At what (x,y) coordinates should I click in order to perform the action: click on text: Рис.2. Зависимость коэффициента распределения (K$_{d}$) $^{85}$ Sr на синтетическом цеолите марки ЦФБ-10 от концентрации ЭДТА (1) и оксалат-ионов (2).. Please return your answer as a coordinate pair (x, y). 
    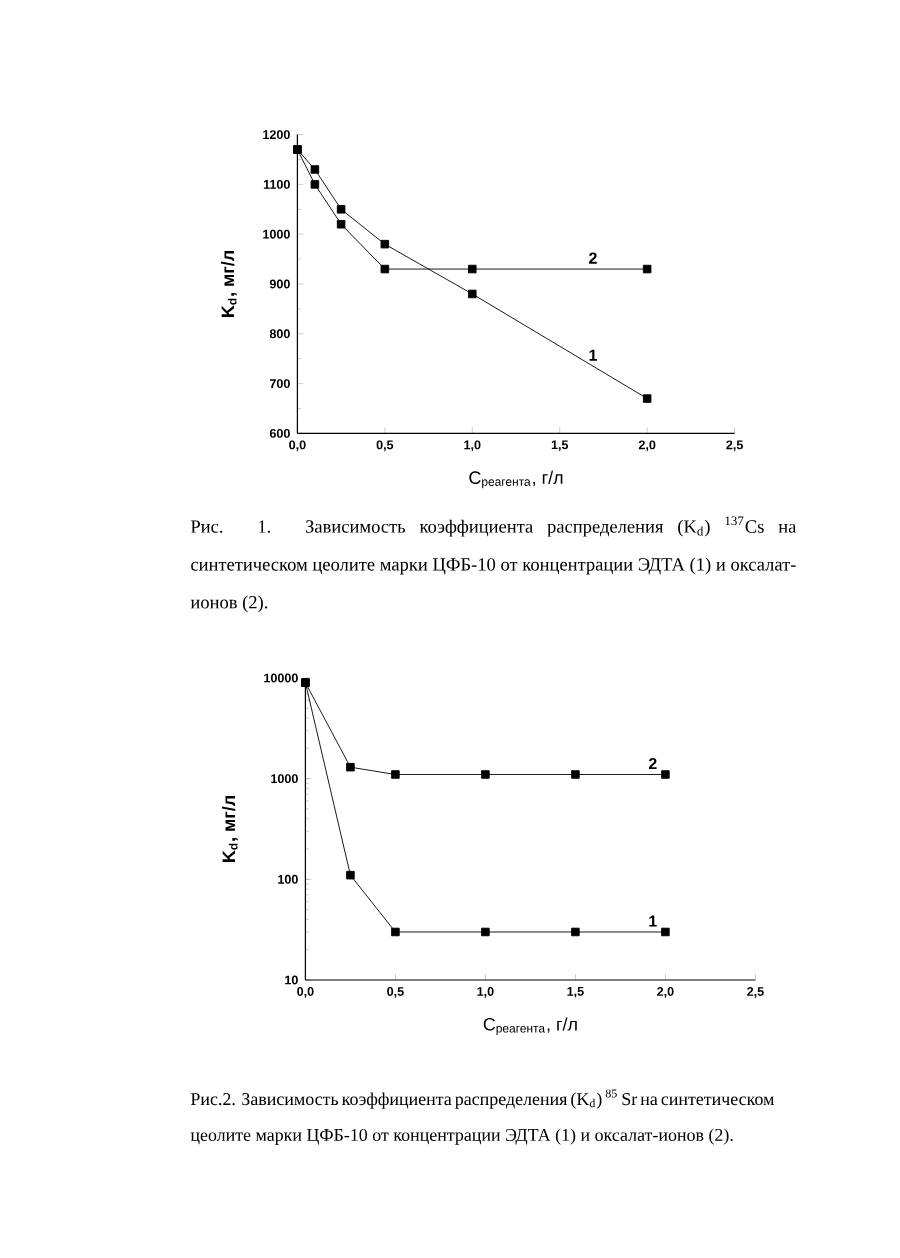
    Looking at the image, I should click on (482, 1117).